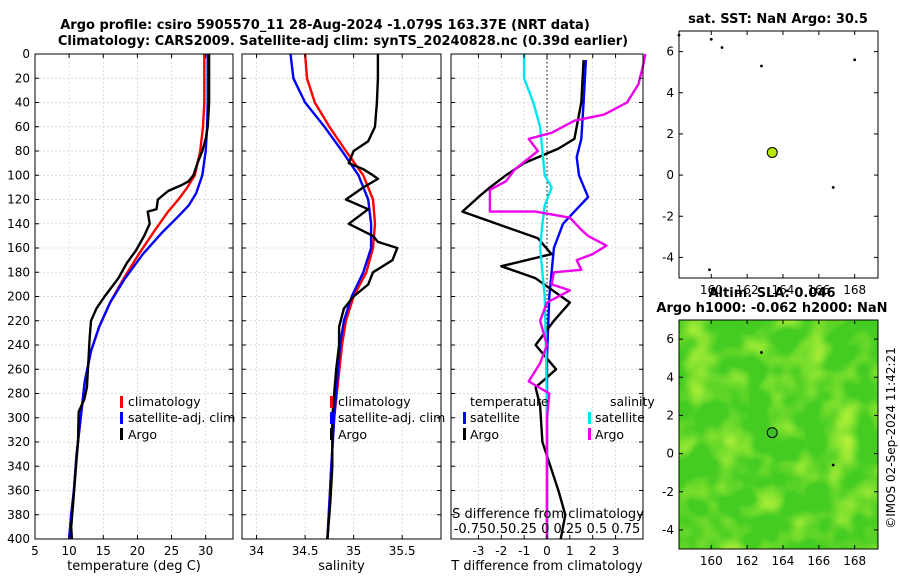 The image size is (900, 580). I want to click on legend-s-argo-swatch, so click(589, 434).